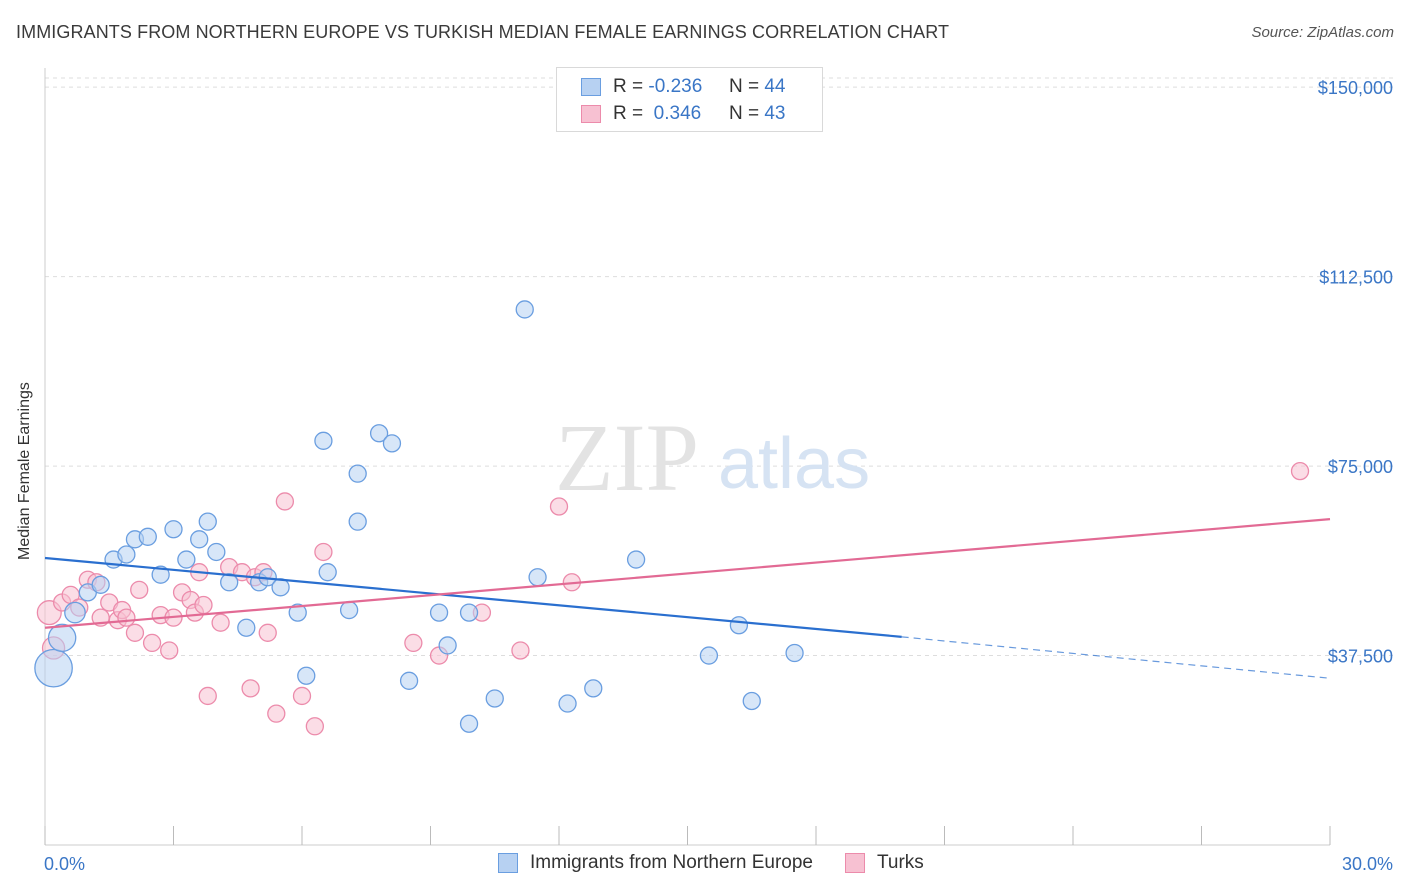 This screenshot has width=1406, height=892. Describe the element at coordinates (1360, 657) in the screenshot. I see `y-tick-label: $37,500` at that location.